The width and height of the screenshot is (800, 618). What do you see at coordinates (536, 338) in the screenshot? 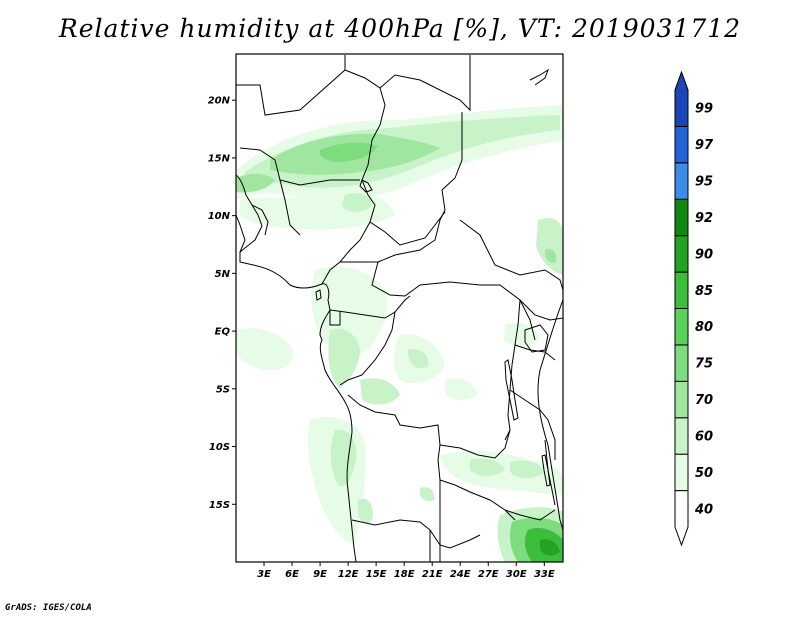
I see `lake-victoria` at bounding box center [536, 338].